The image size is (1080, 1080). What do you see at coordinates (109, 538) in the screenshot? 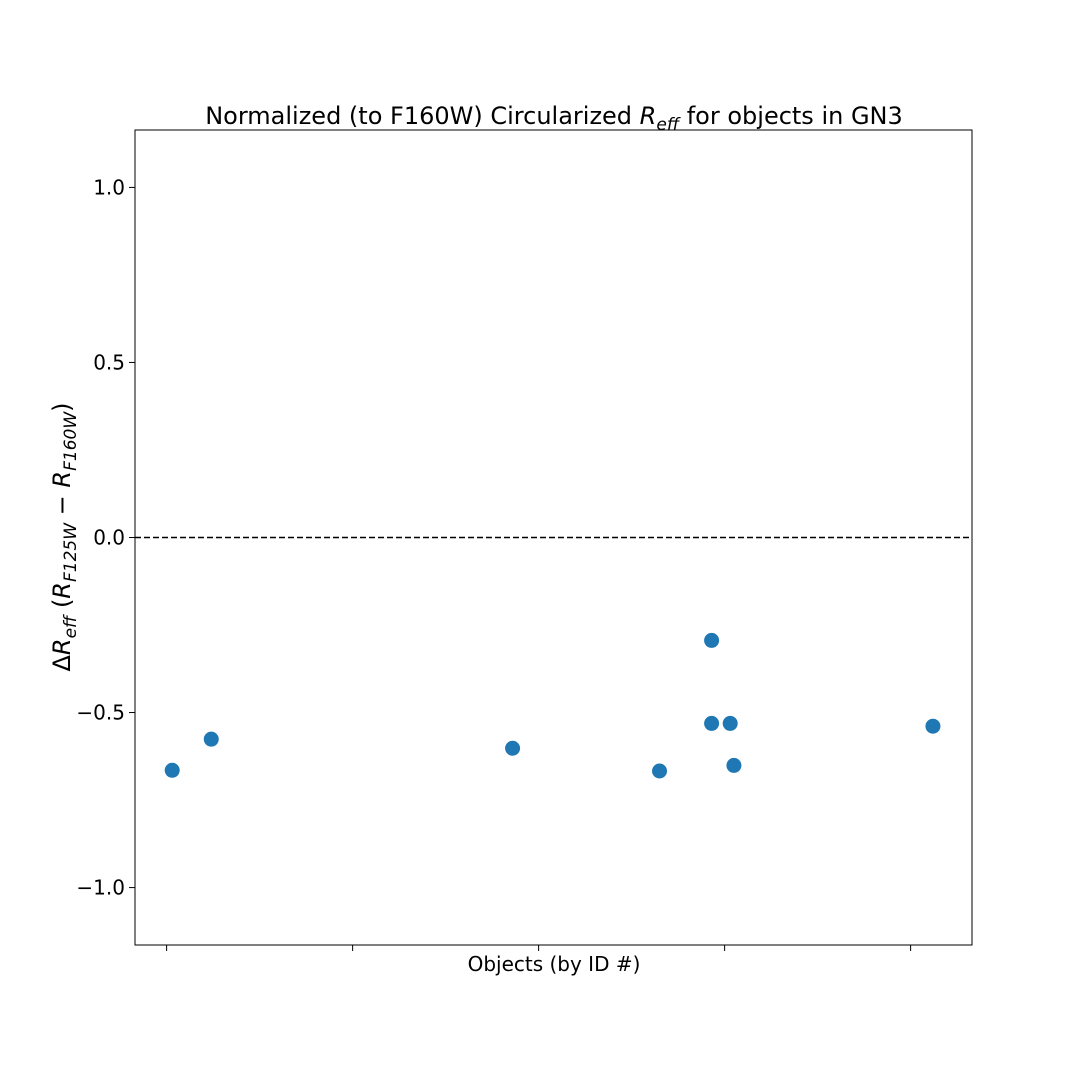
I see `y-tick-label: 0.0` at bounding box center [109, 538].